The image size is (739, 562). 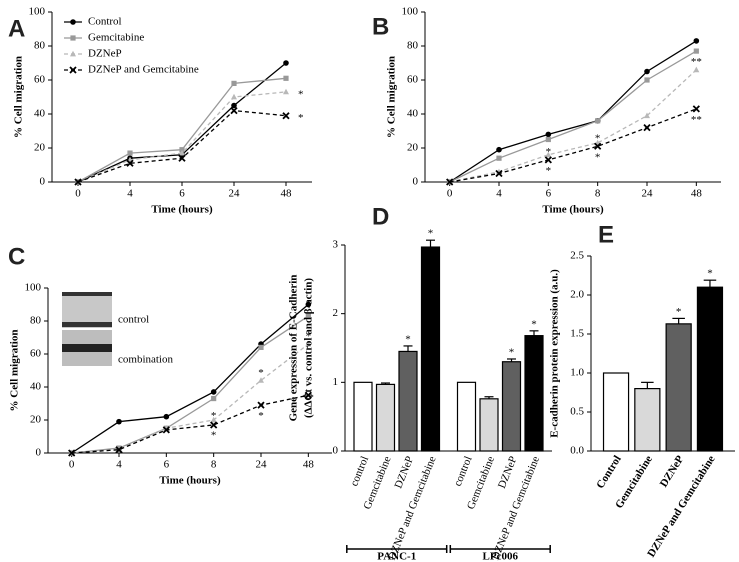 What do you see at coordinates (40, 114) in the screenshot?
I see `y-tick-label: 40` at bounding box center [40, 114].